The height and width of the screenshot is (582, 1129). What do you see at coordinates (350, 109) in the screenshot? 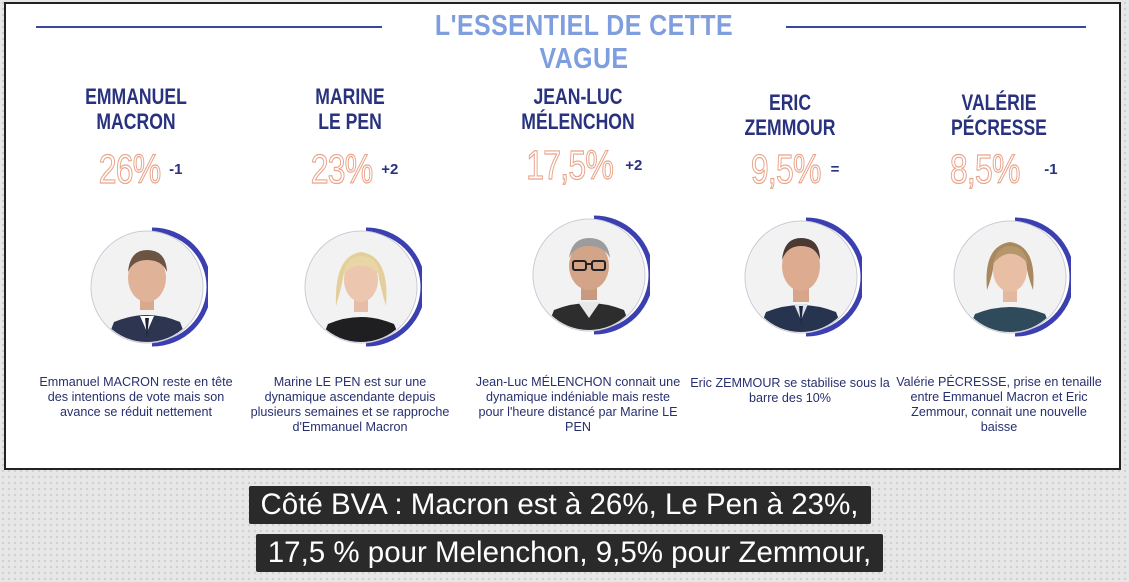
I see `candidate-name: MARINE LE PEN` at bounding box center [350, 109].